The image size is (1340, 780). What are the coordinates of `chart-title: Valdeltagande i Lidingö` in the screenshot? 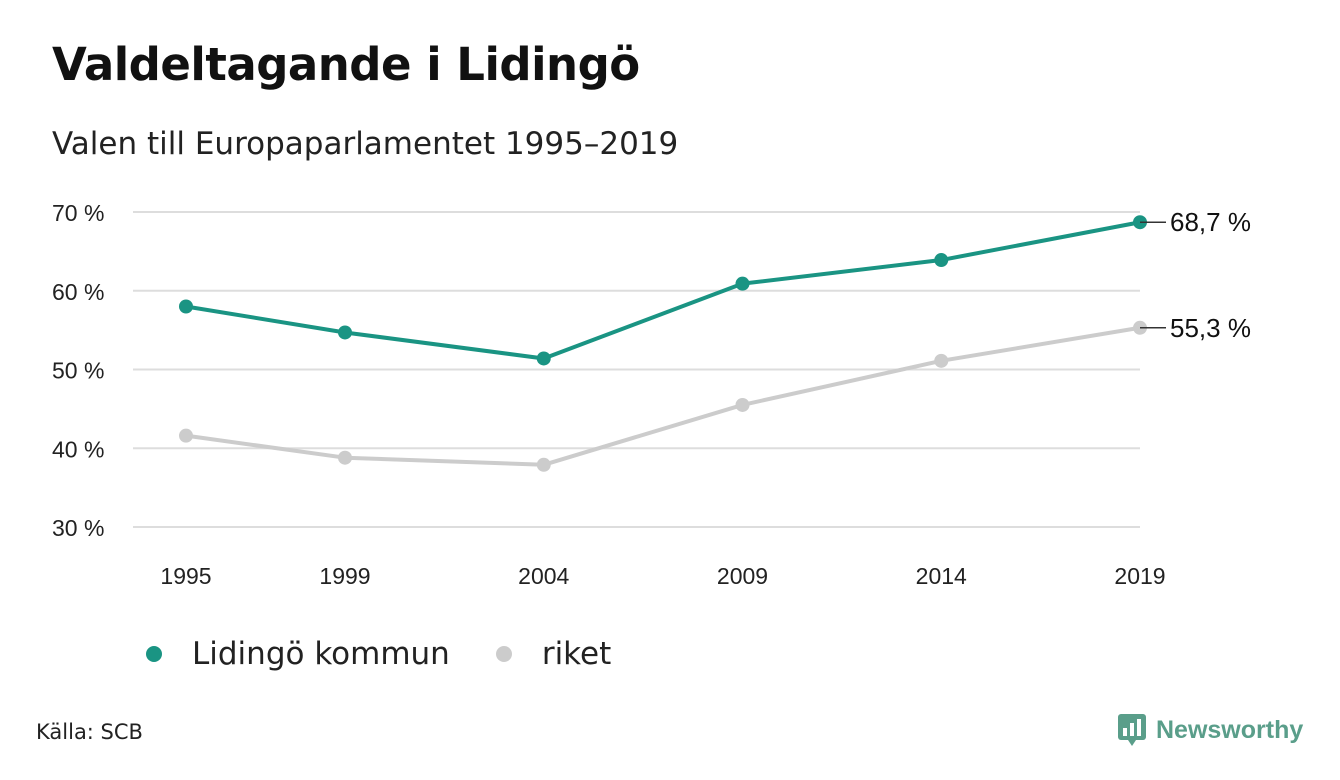 It's located at (346, 64).